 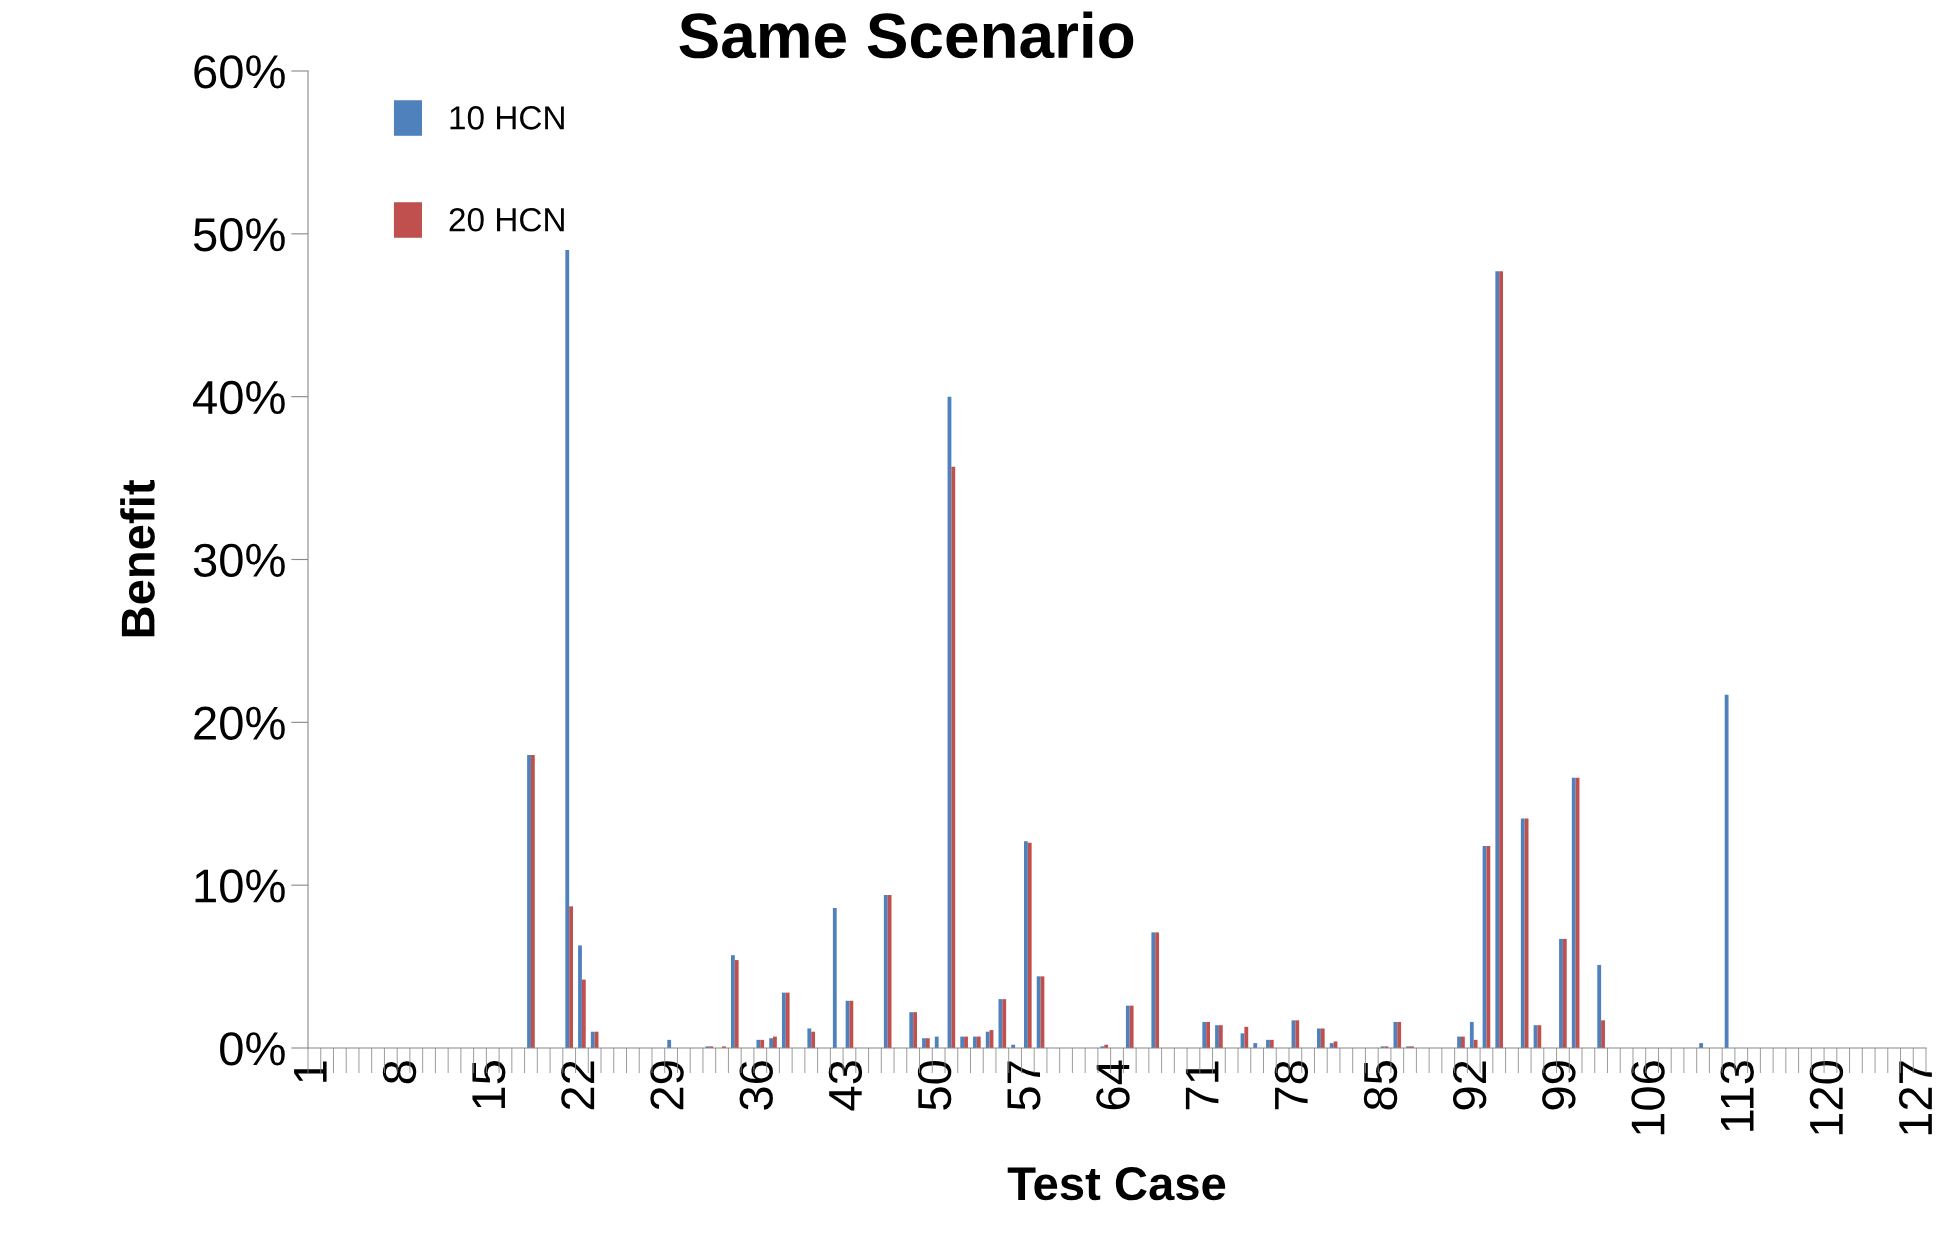 What do you see at coordinates (1559, 1085) in the screenshot?
I see `x-tick-label: 99` at bounding box center [1559, 1085].